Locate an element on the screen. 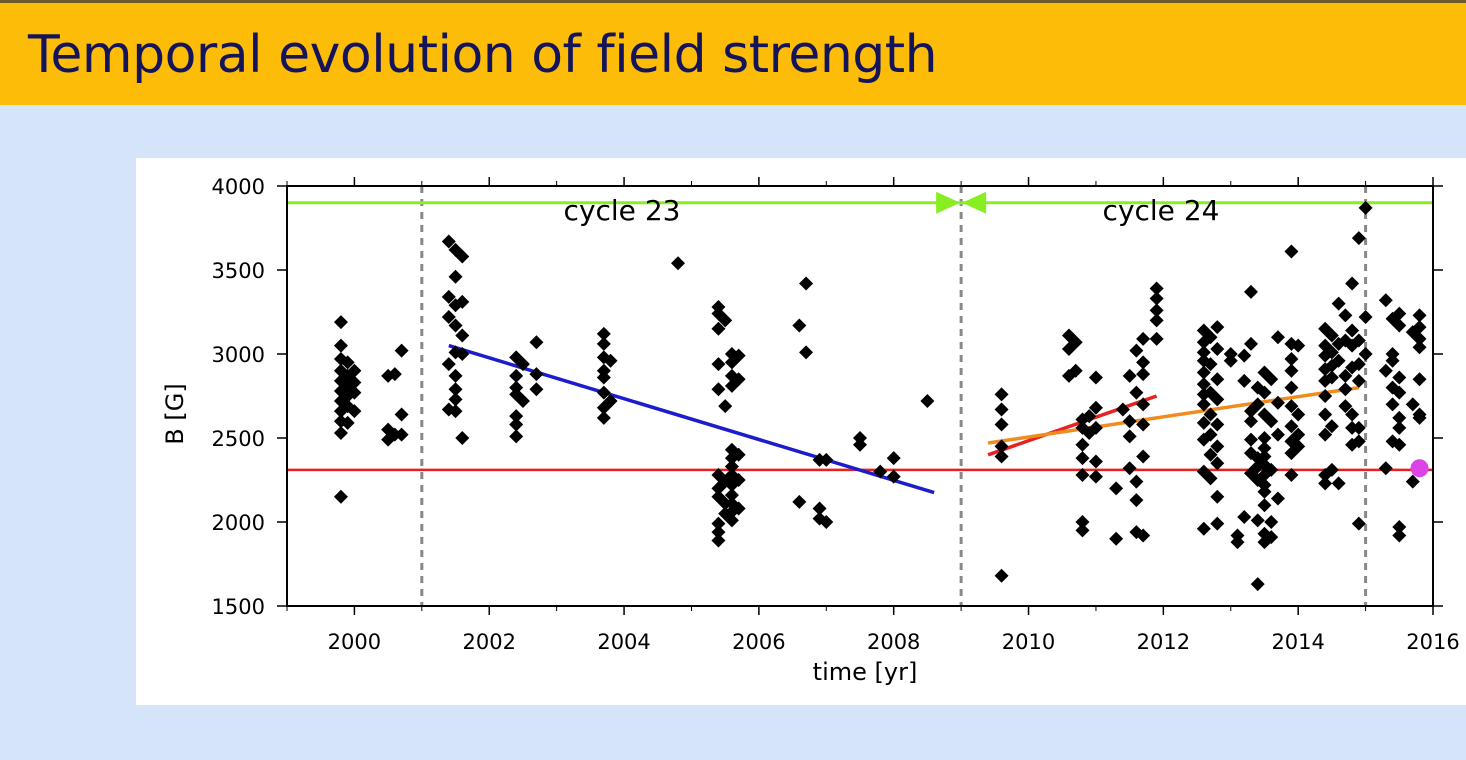 This screenshot has width=1466, height=760. y-tick-label: 2500 is located at coordinates (238, 439).